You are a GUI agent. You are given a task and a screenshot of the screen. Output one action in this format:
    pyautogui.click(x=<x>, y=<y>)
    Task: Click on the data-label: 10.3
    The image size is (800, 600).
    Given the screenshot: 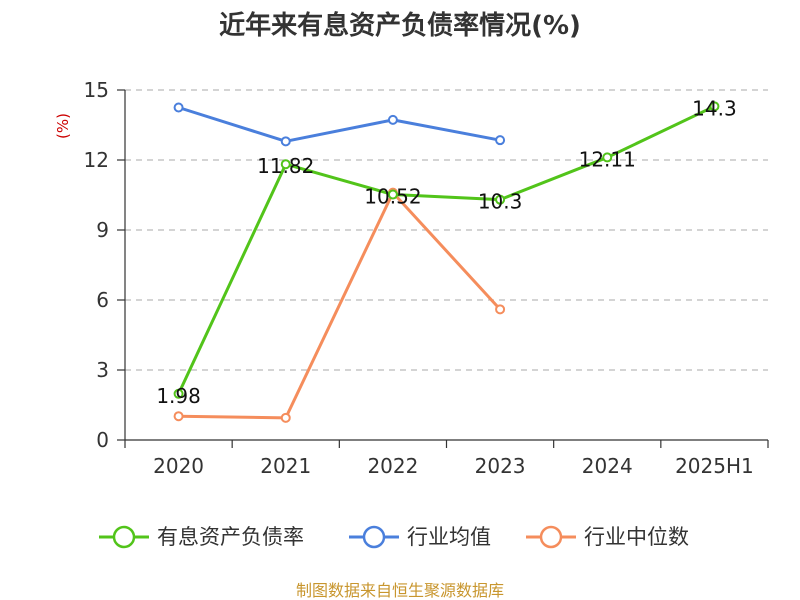 What is the action you would take?
    pyautogui.click(x=500, y=202)
    